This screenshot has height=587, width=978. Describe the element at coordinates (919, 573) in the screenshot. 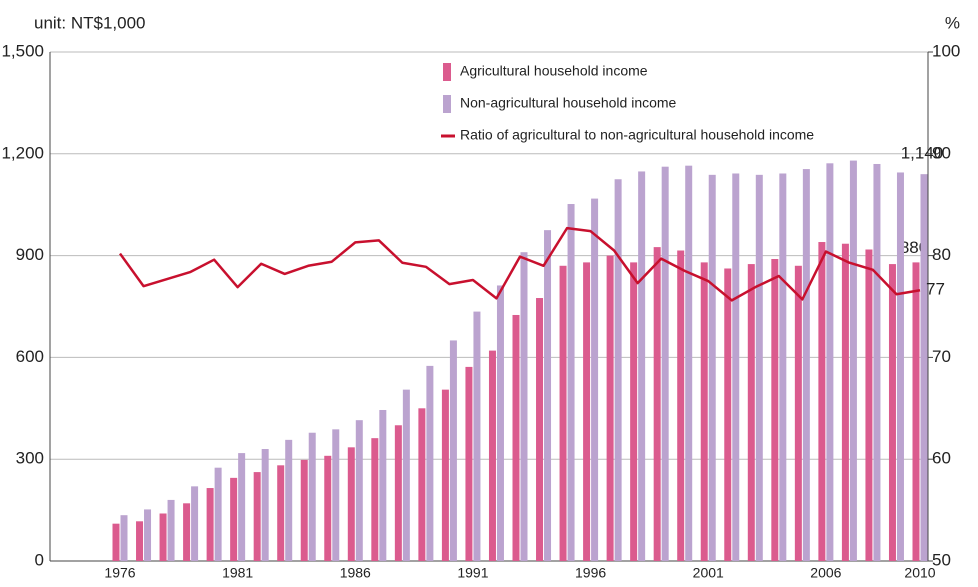

I see `x-tick-label: 2010` at that location.